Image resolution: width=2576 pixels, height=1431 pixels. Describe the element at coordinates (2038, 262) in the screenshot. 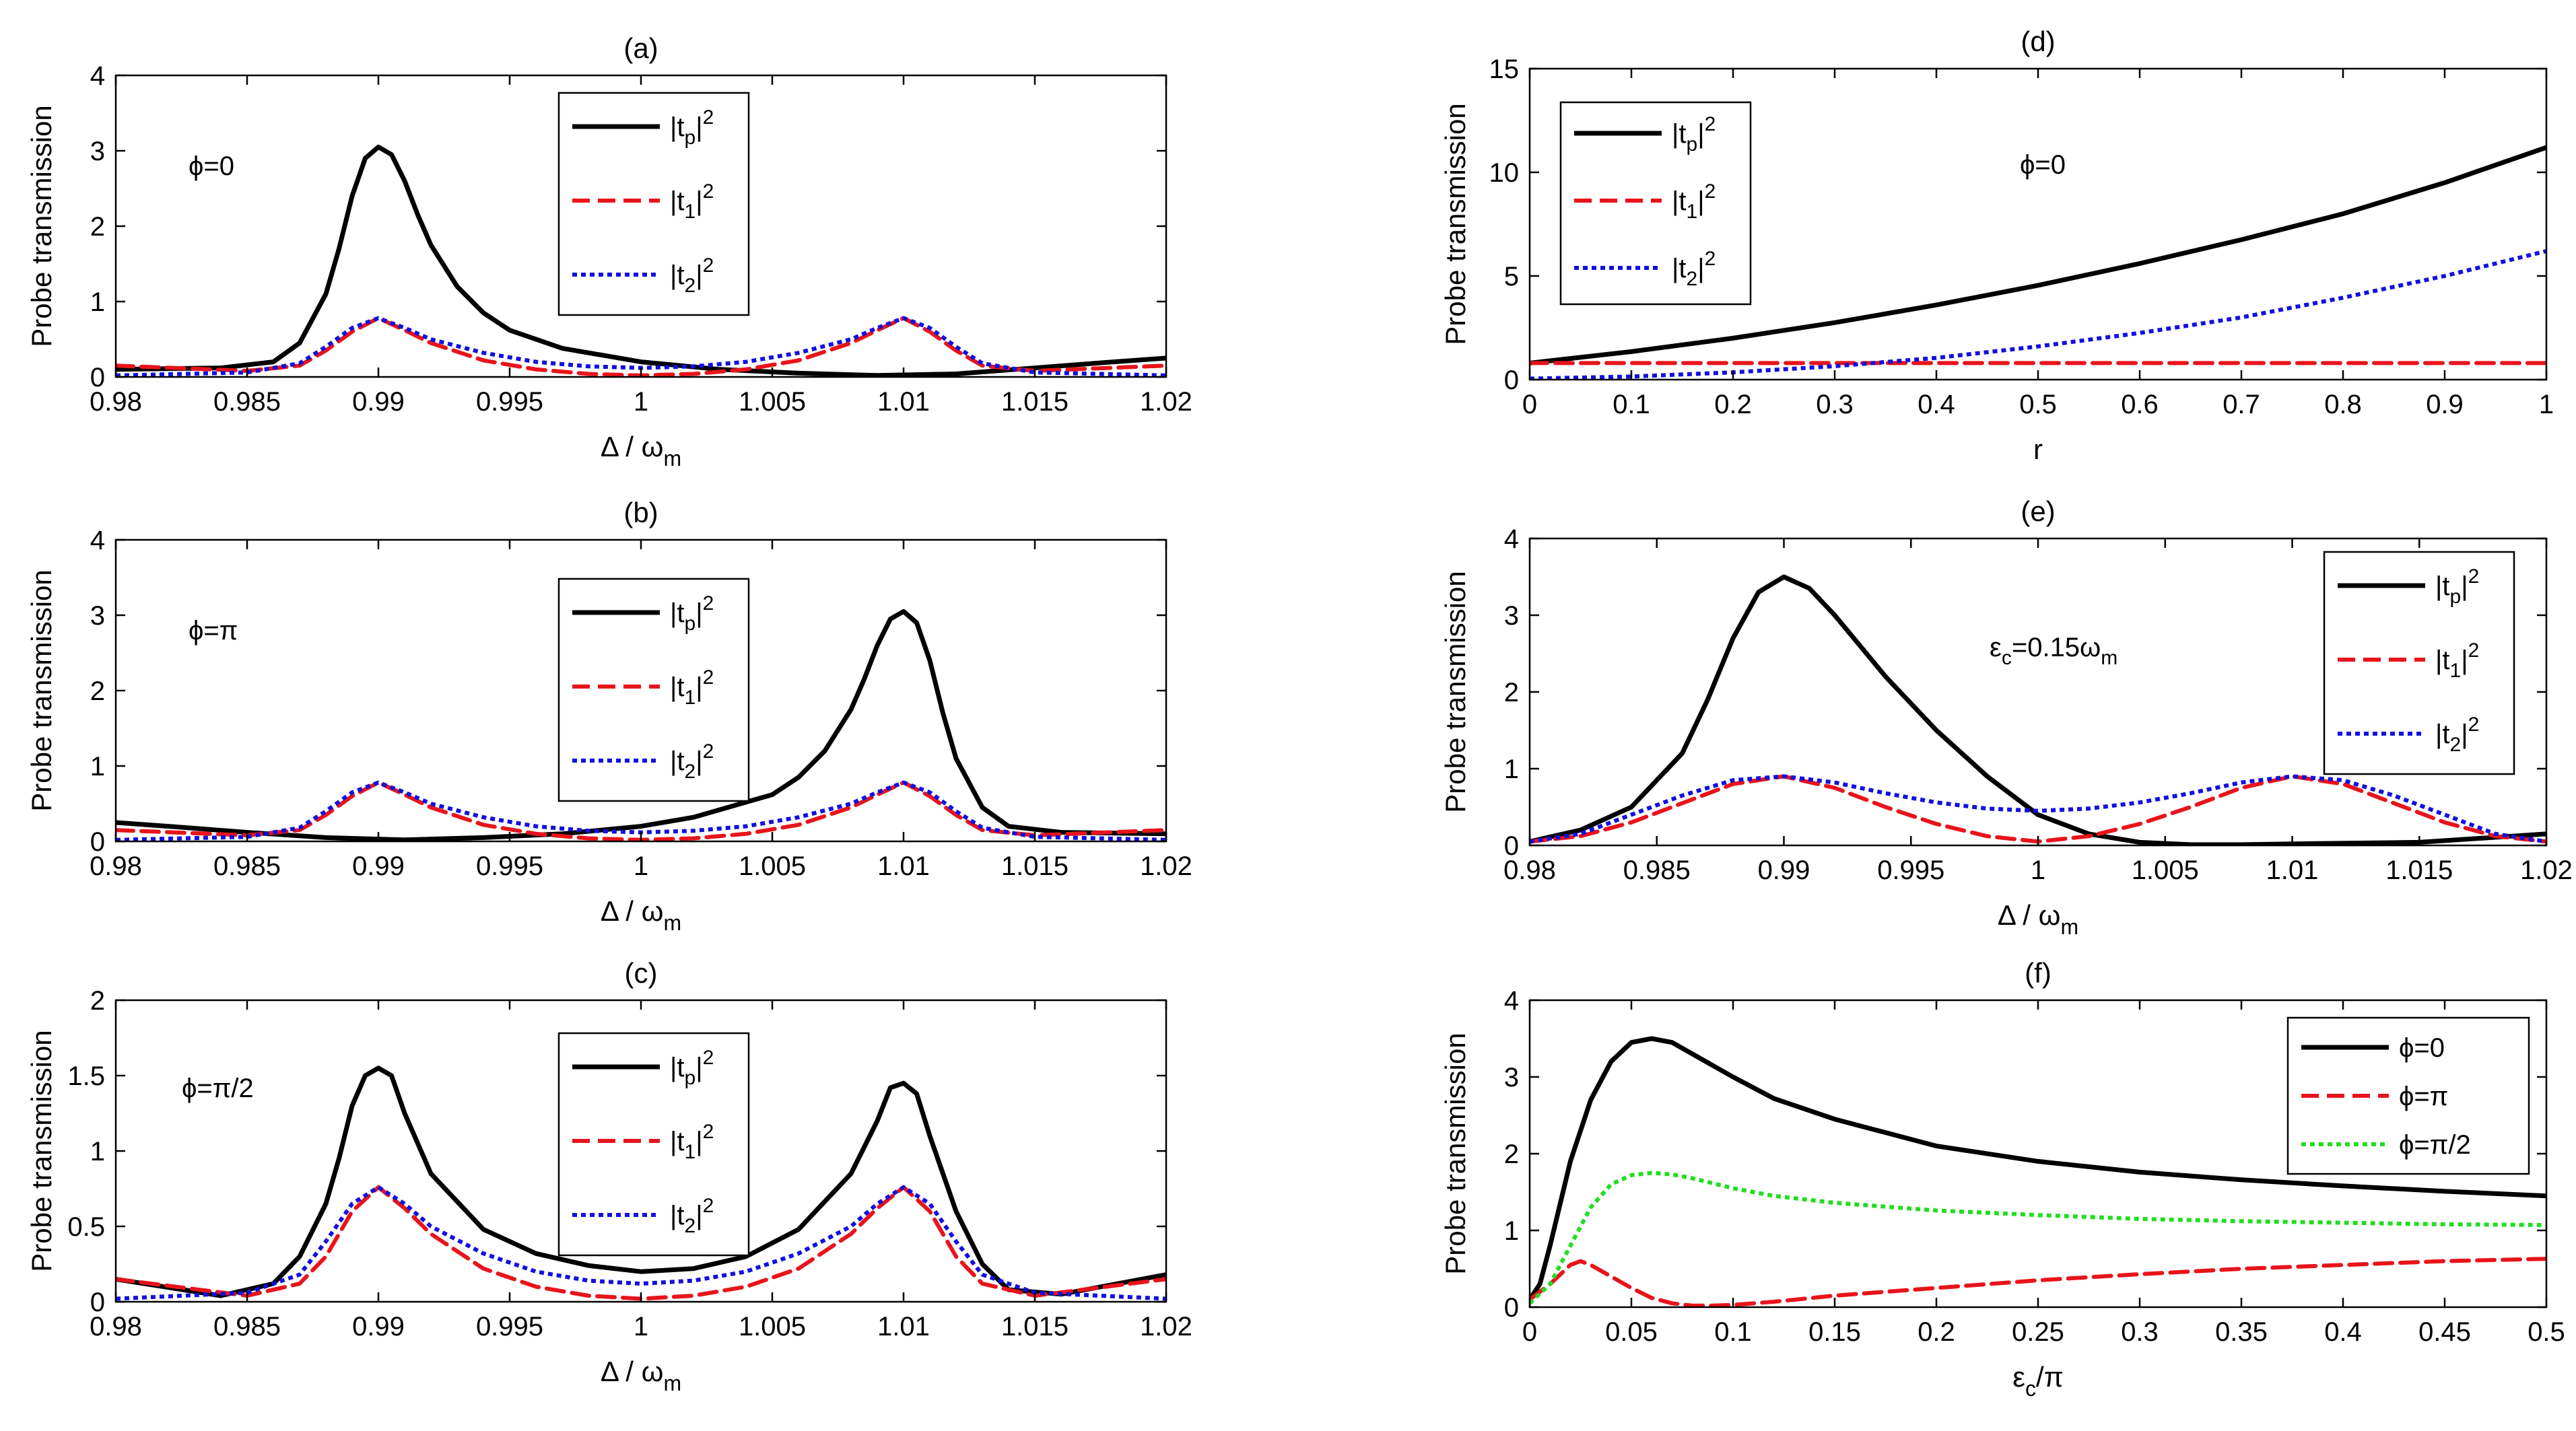

I see `plot-area` at that location.